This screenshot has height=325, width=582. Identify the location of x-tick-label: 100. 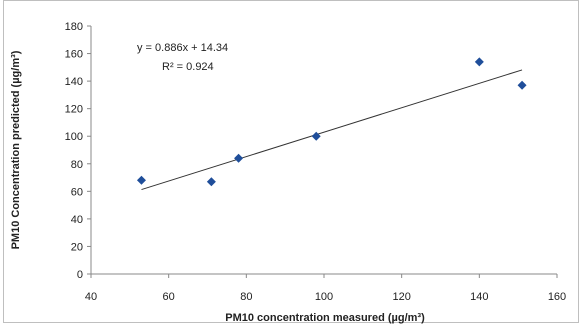
(324, 297).